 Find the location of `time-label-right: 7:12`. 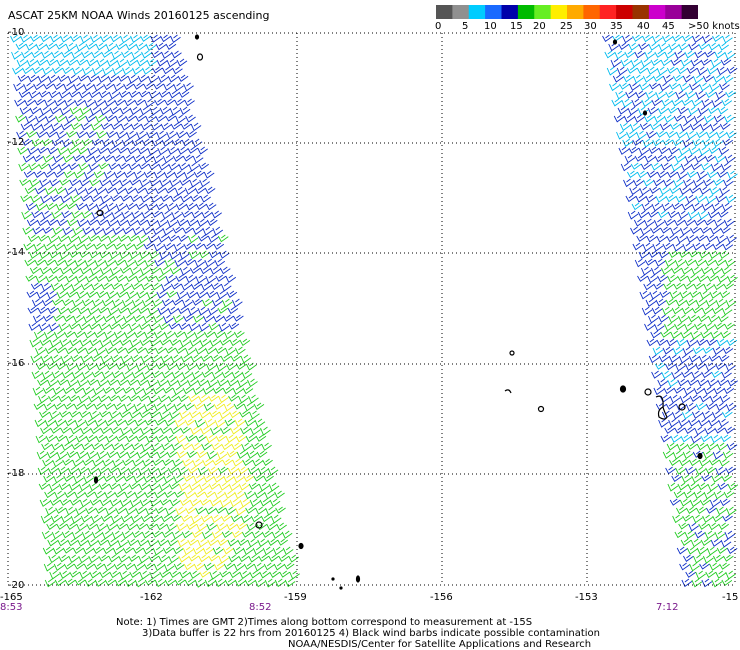

time-label-right: 7:12 is located at coordinates (667, 607).